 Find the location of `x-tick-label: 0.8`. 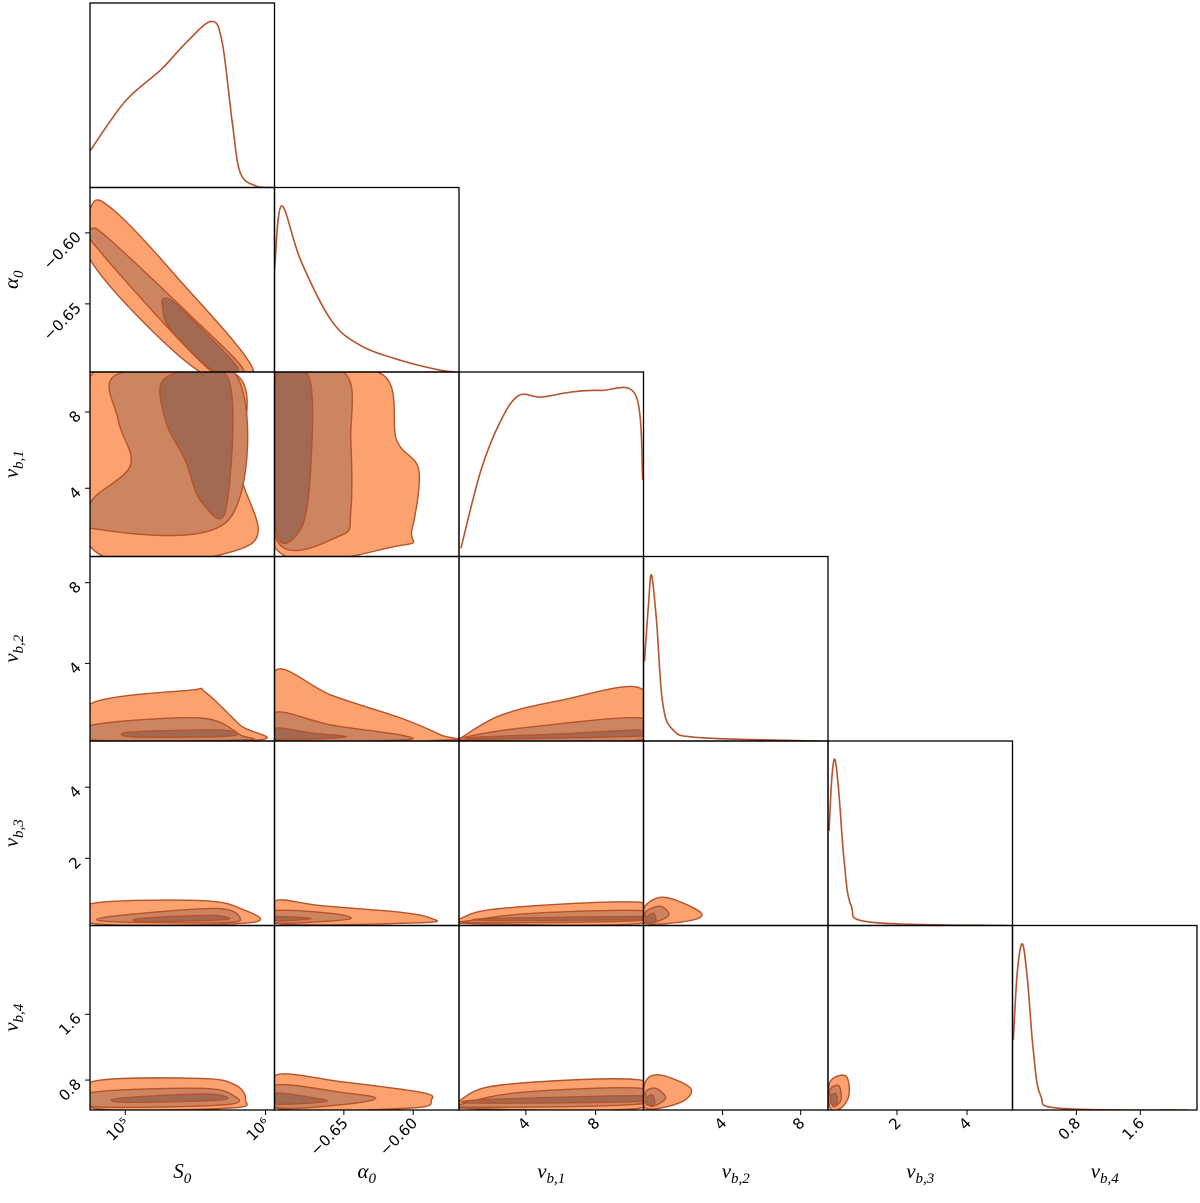

x-tick-label: 0.8 is located at coordinates (1070, 1129).